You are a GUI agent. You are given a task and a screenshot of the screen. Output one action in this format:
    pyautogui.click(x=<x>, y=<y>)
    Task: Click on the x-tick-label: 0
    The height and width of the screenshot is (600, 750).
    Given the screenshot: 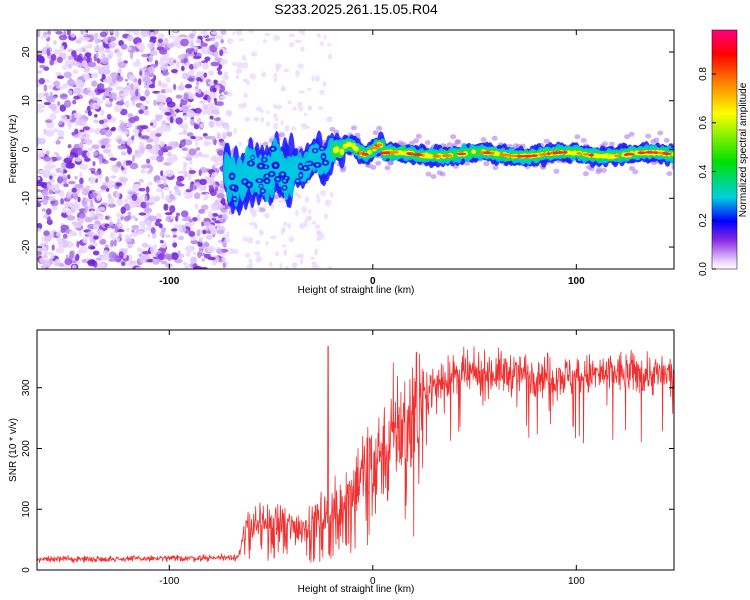 What is the action you would take?
    pyautogui.click(x=373, y=281)
    